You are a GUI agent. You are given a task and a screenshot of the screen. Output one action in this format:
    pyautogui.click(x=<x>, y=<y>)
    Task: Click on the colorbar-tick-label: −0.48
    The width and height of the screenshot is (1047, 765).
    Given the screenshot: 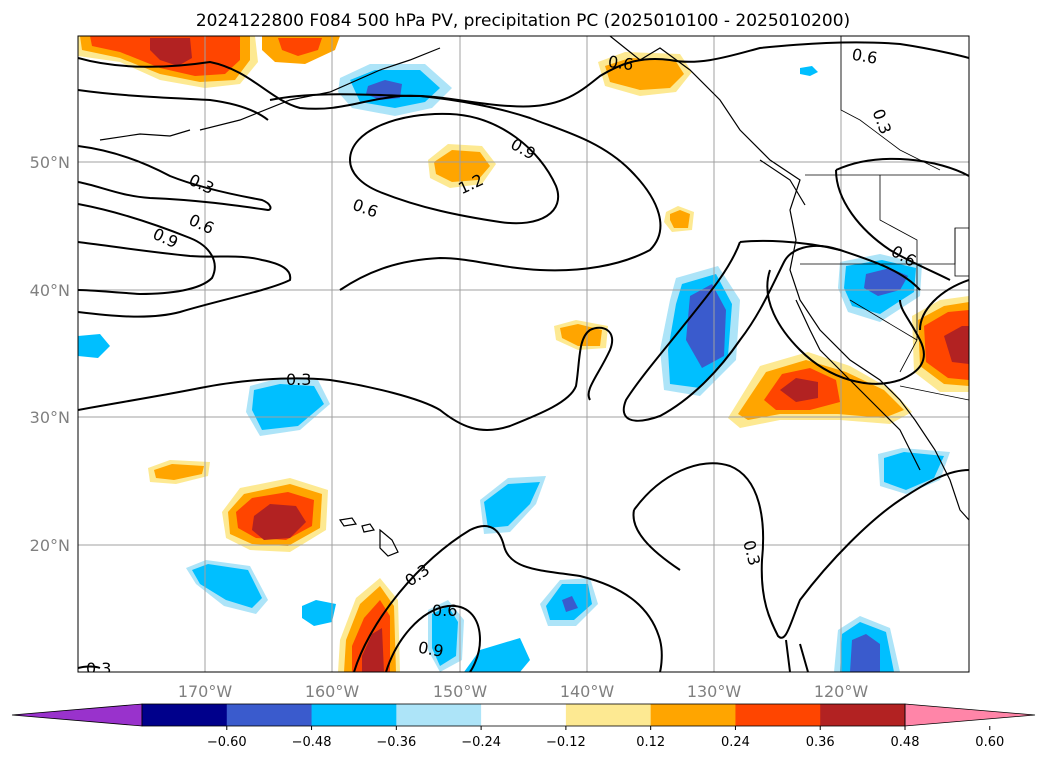 What is the action you would take?
    pyautogui.click(x=312, y=742)
    